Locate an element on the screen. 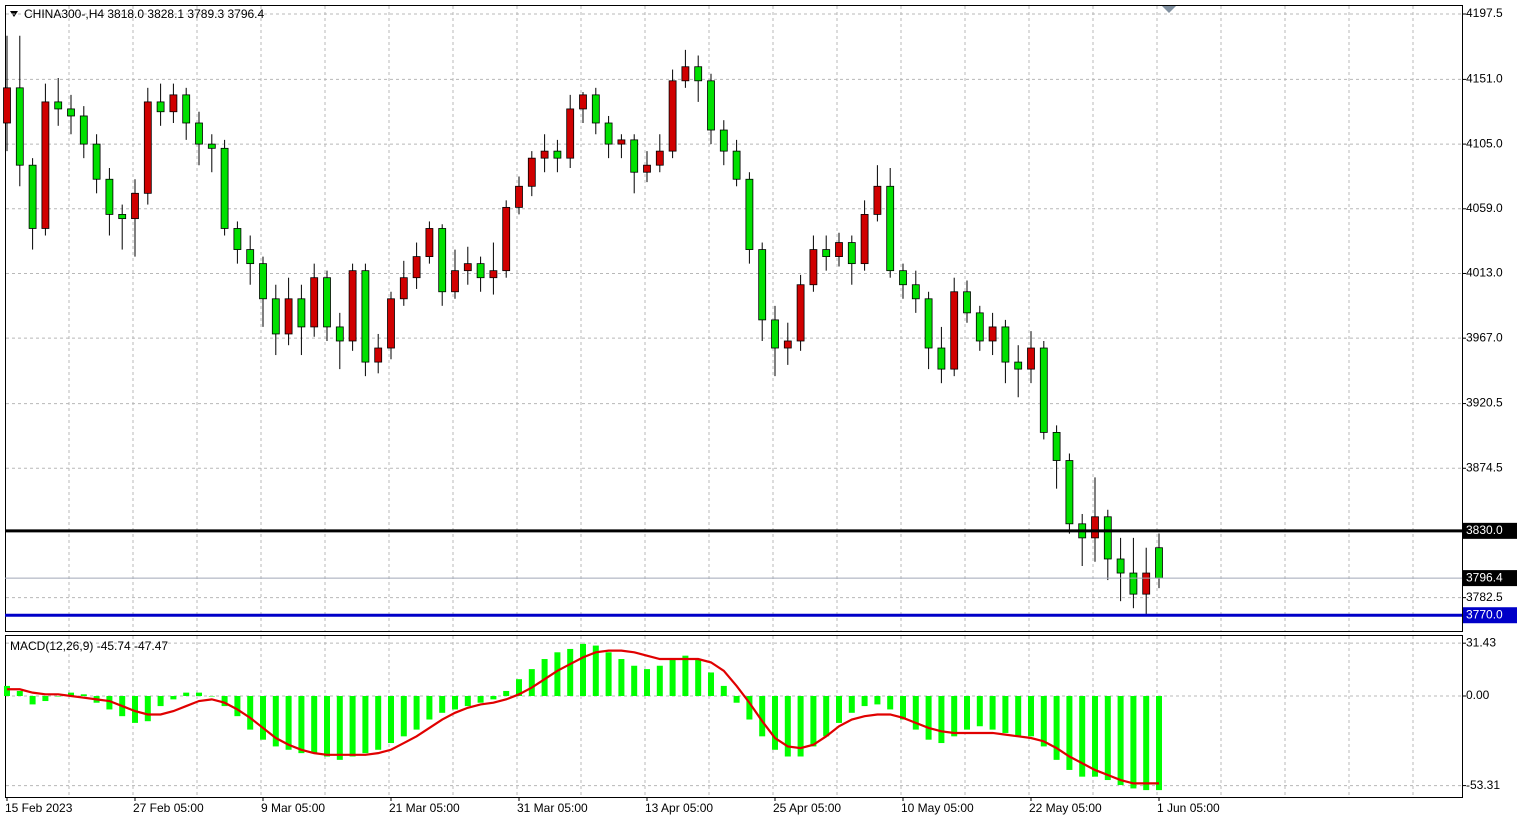 The image size is (1517, 825). shift-marker is located at coordinates (1169, 9).